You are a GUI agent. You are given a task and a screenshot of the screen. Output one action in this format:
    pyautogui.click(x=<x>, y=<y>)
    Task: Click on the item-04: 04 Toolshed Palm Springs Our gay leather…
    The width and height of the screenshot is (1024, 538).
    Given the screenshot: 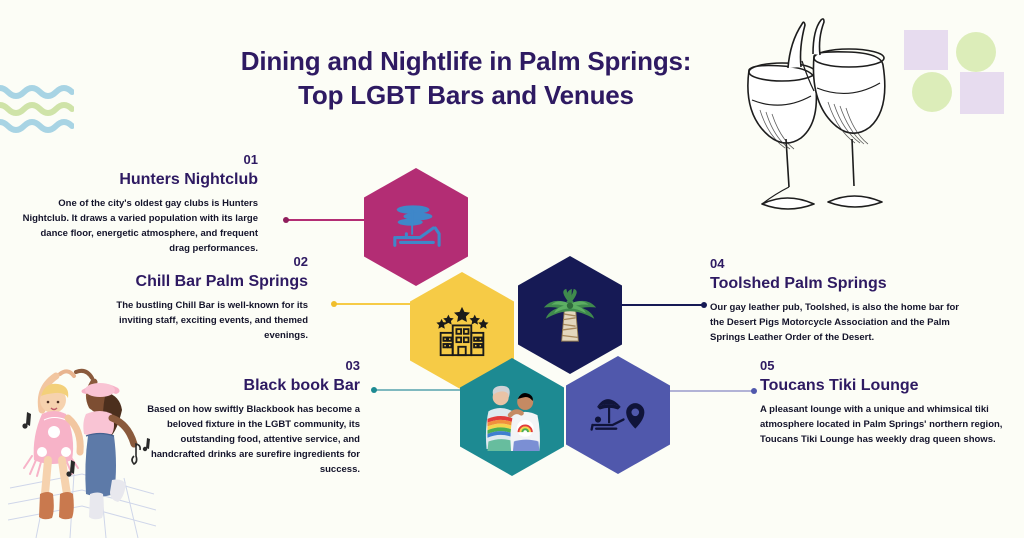 What is the action you would take?
    pyautogui.click(x=841, y=300)
    